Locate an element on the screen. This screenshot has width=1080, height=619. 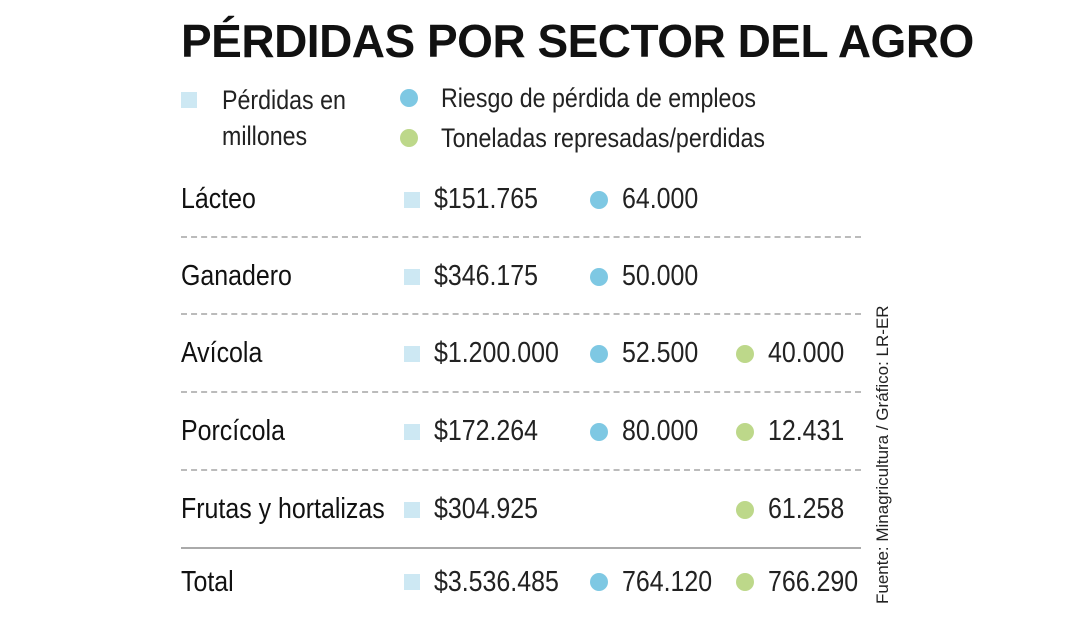
tons-cell: 61.258 is located at coordinates (796, 509).